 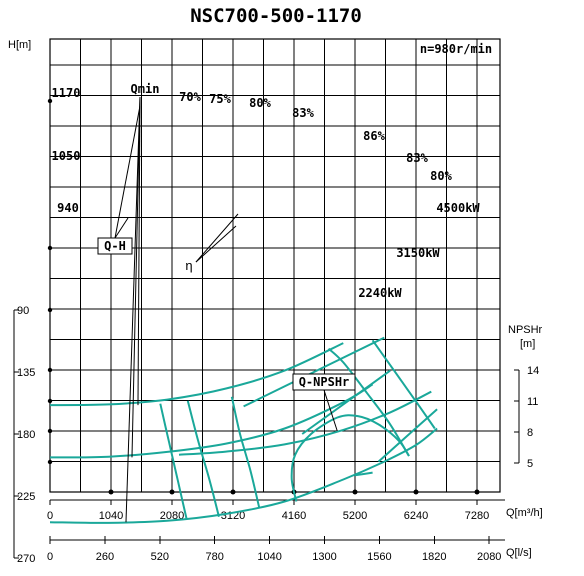 What do you see at coordinates (527, 344) in the screenshot?
I see `npsh-axis-unit: [m]` at bounding box center [527, 344].